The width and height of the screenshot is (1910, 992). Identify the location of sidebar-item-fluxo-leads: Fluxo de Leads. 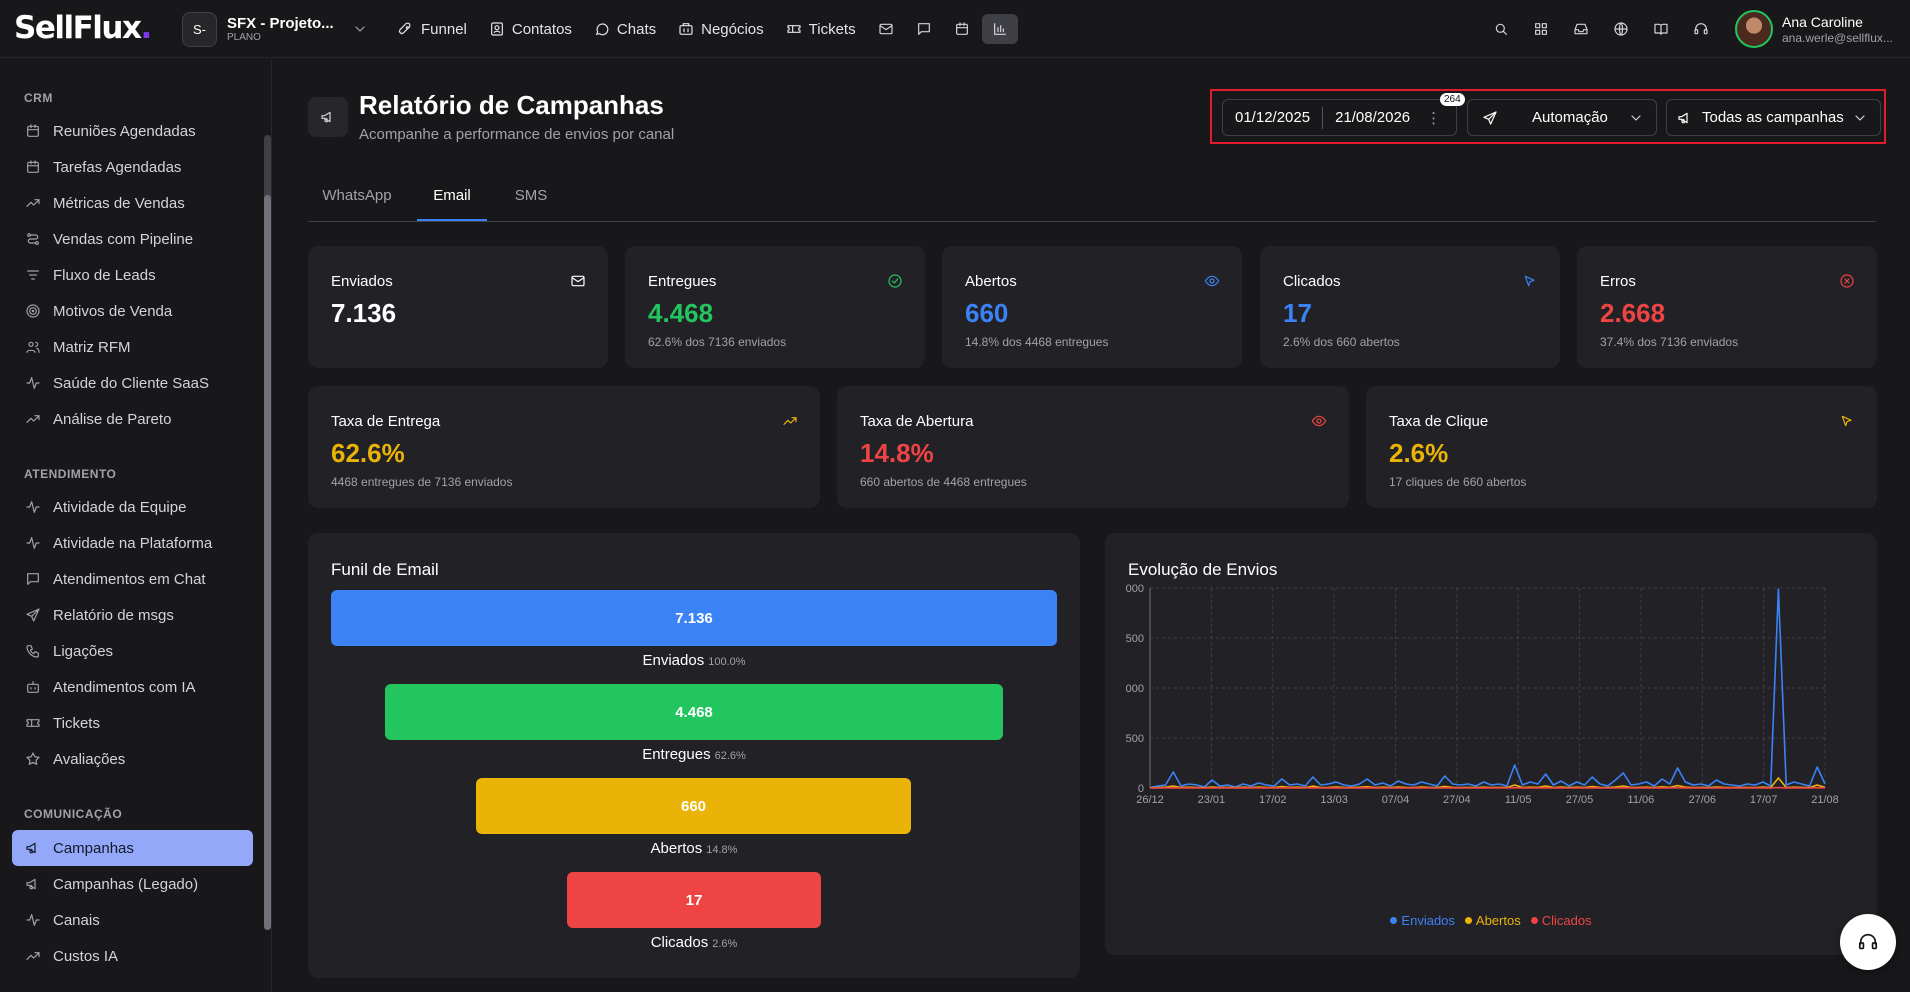
(132, 275).